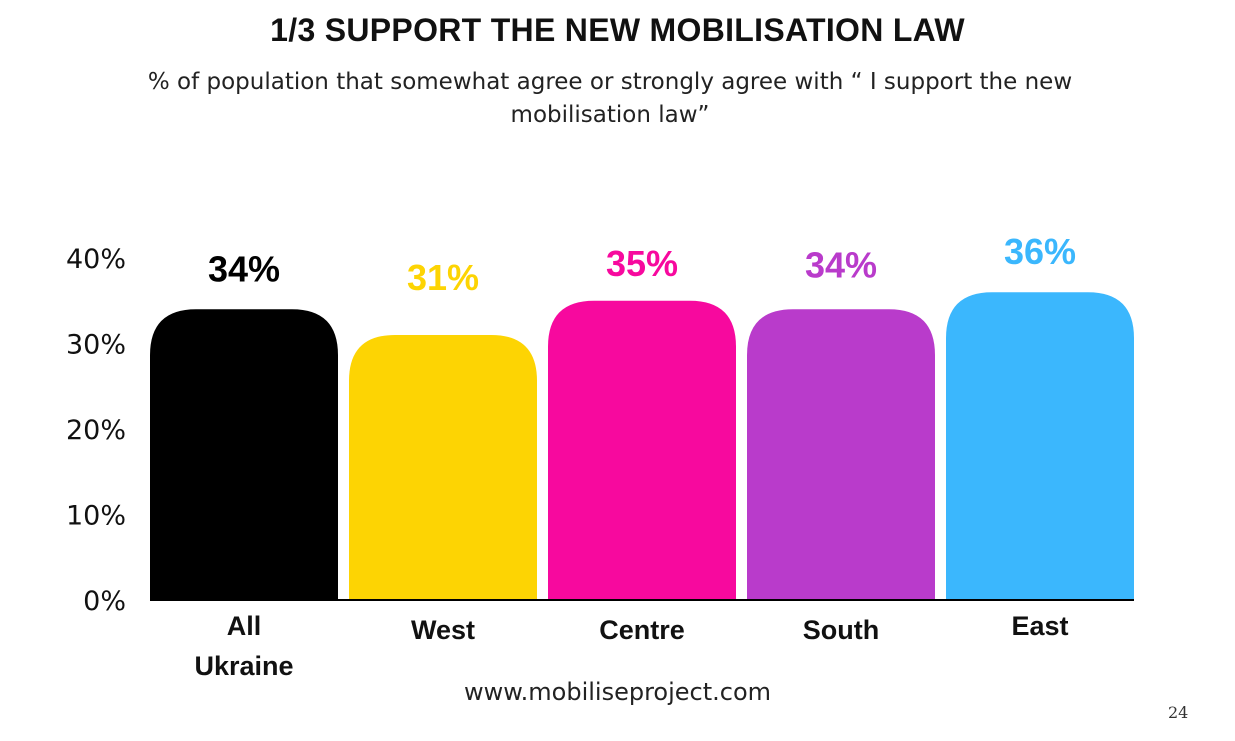 This screenshot has height=741, width=1235. I want to click on x-tick-label: Centre, so click(642, 630).